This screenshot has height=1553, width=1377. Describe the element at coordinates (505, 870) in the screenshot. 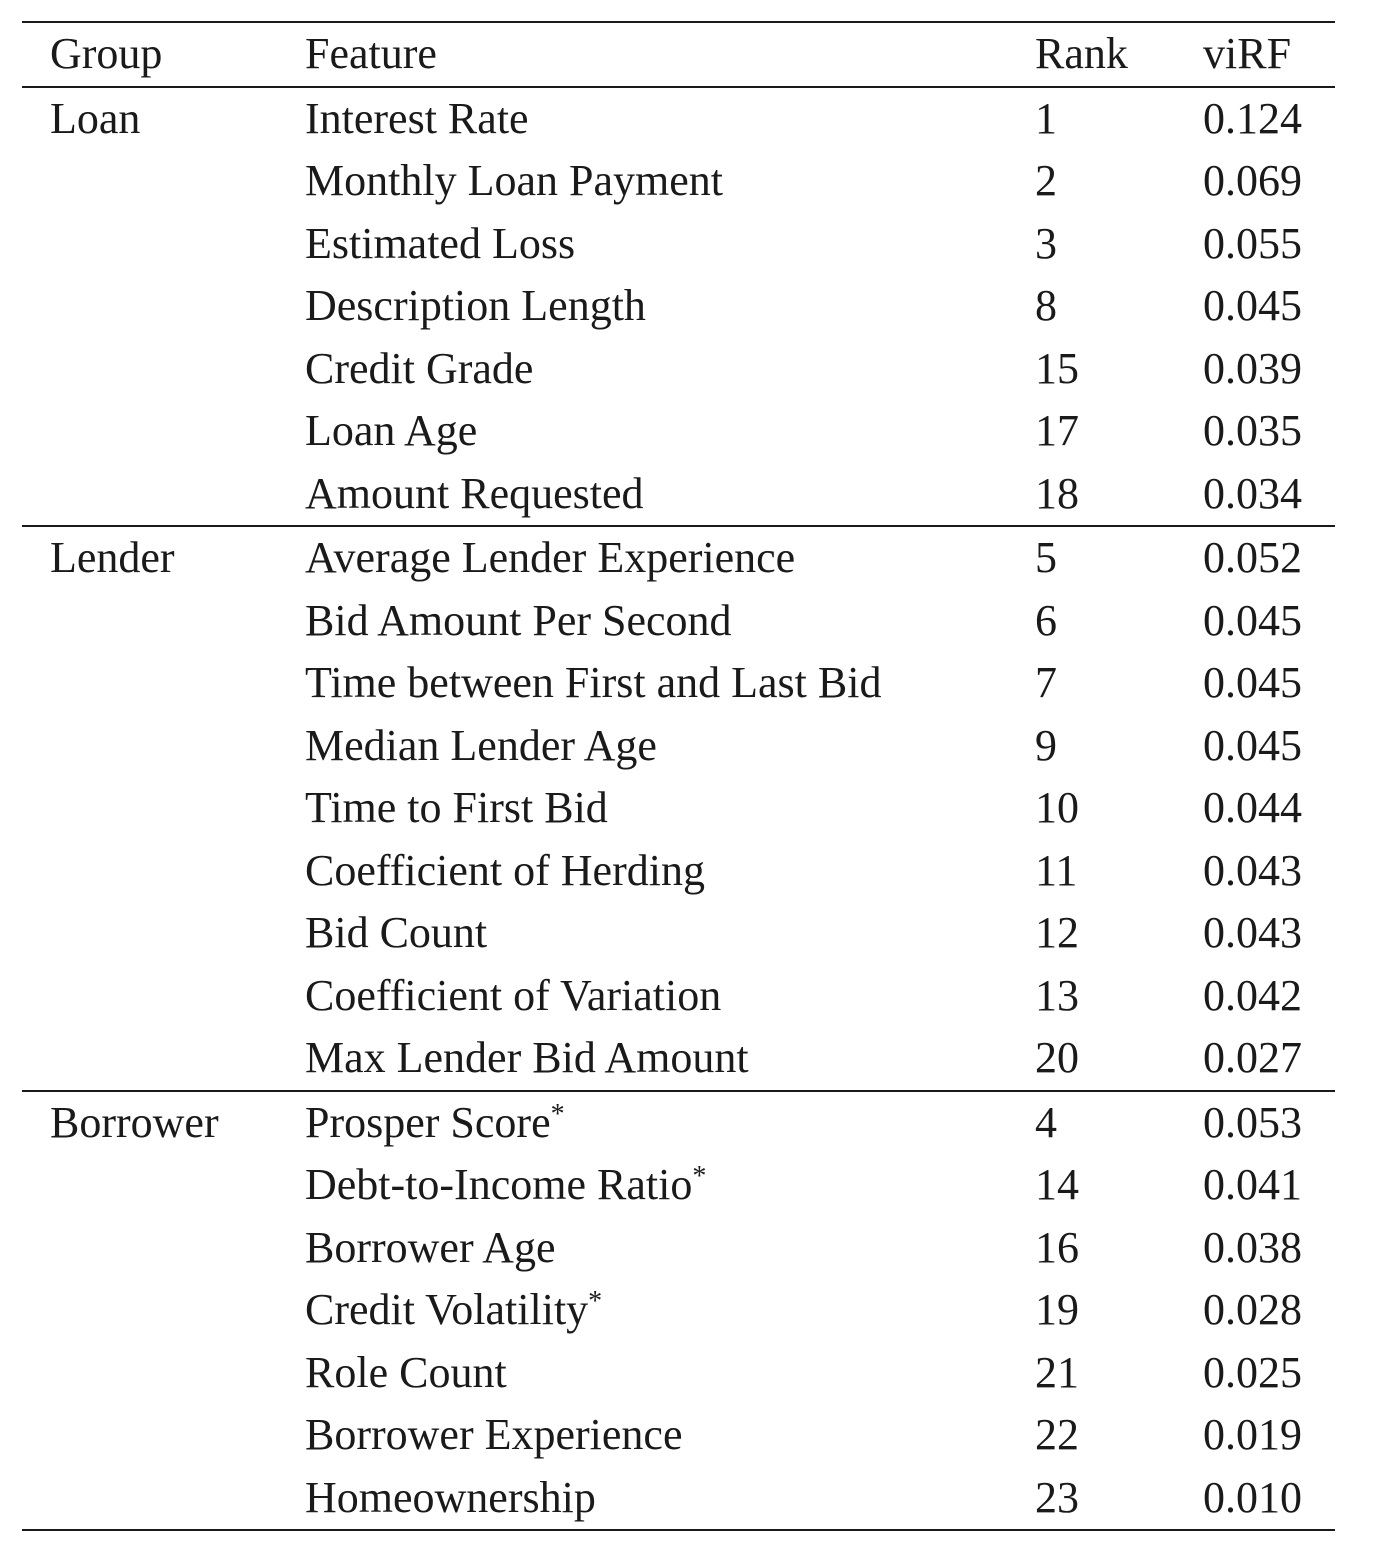

I see `feature-name: Coefficient of Herding` at that location.